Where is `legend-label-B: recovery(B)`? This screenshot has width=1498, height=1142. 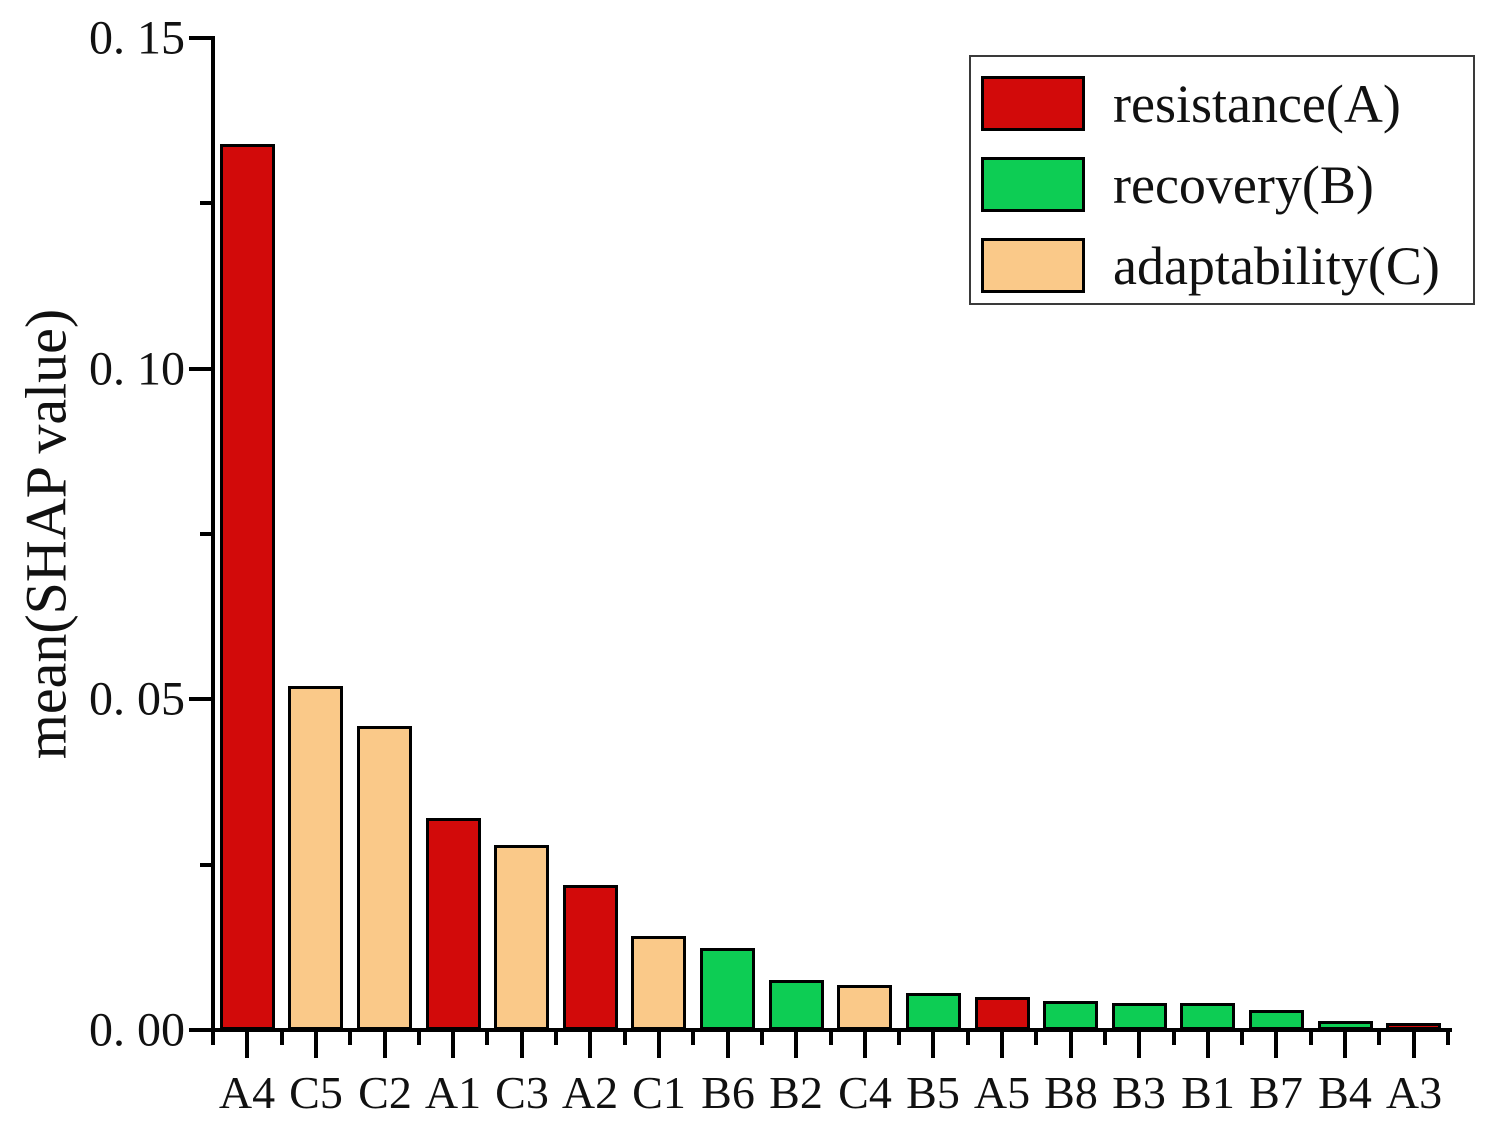
legend-label-B: recovery(B) is located at coordinates (1243, 185).